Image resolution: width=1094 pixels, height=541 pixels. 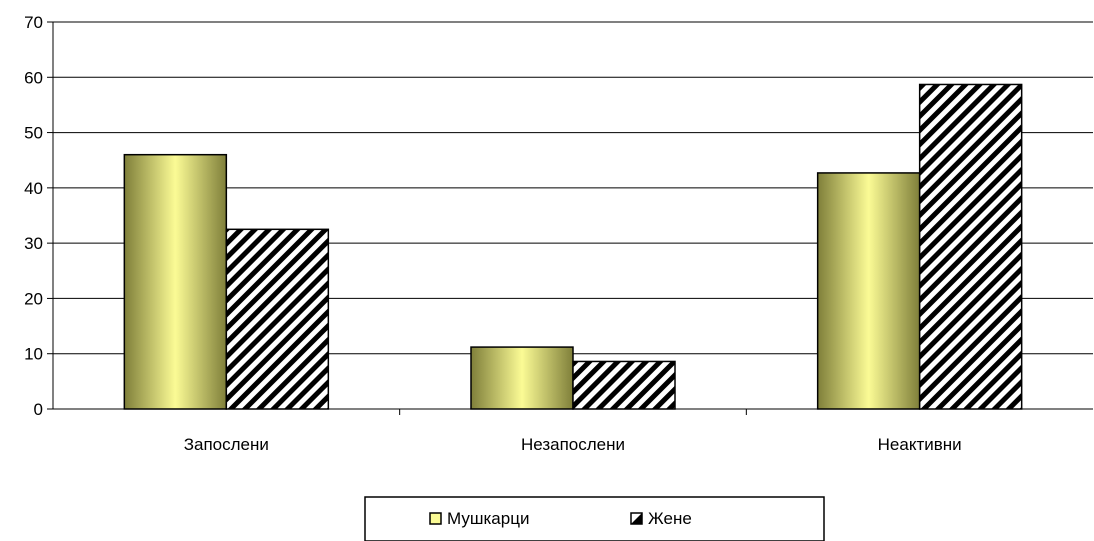 I want to click on legend-label: Жене, so click(x=670, y=518).